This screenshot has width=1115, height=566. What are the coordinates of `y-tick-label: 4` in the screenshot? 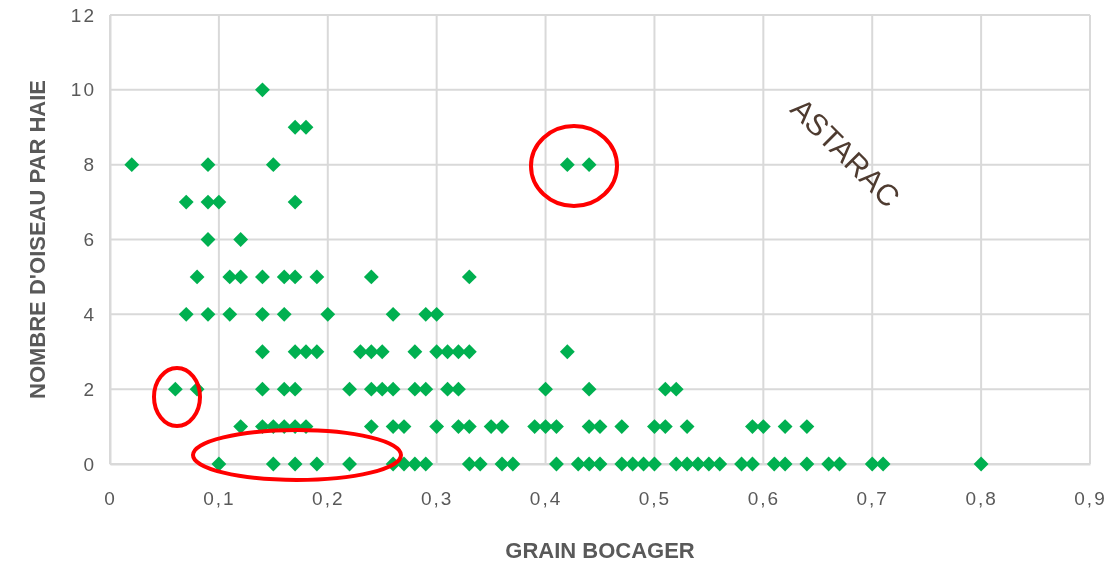 It's located at (89, 314).